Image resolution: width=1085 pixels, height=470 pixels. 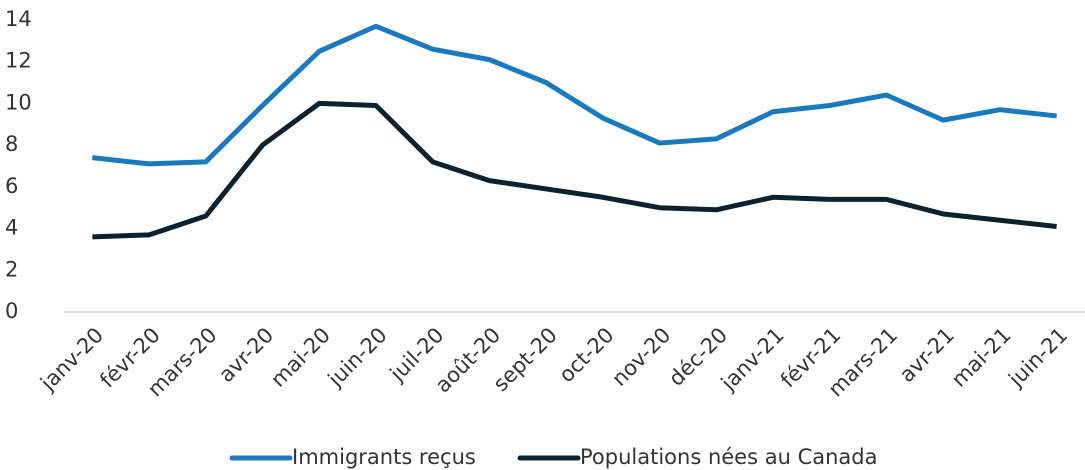 I want to click on x-tick-label: oct-20, so click(x=586, y=355).